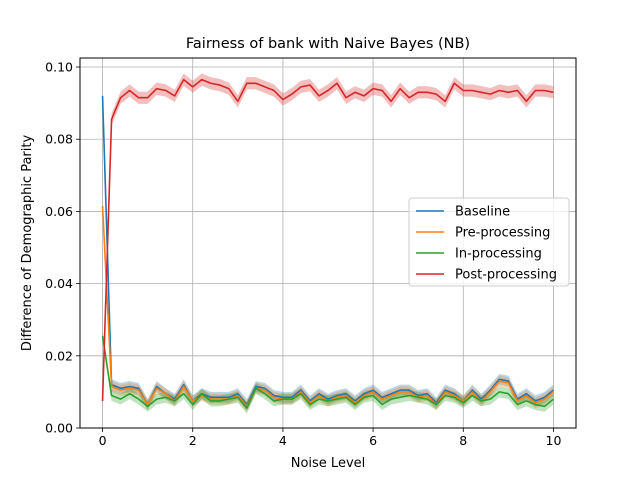  Describe the element at coordinates (59, 211) in the screenshot. I see `y-tick-label: 0.06` at that location.